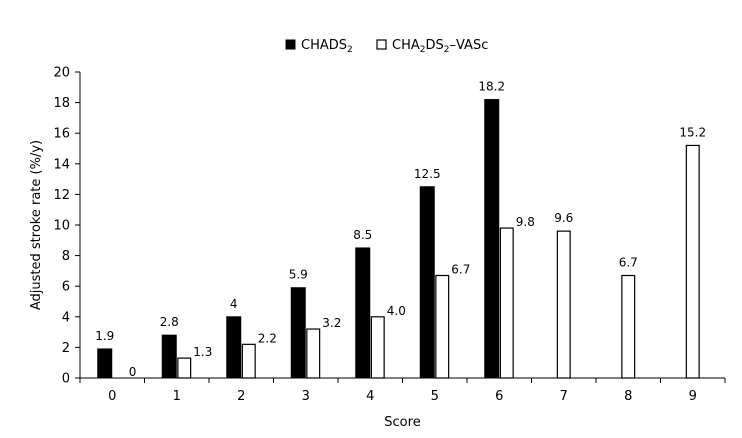 Image resolution: width=742 pixels, height=438 pixels. Describe the element at coordinates (370, 396) in the screenshot. I see `x-tick-label: 4` at that location.